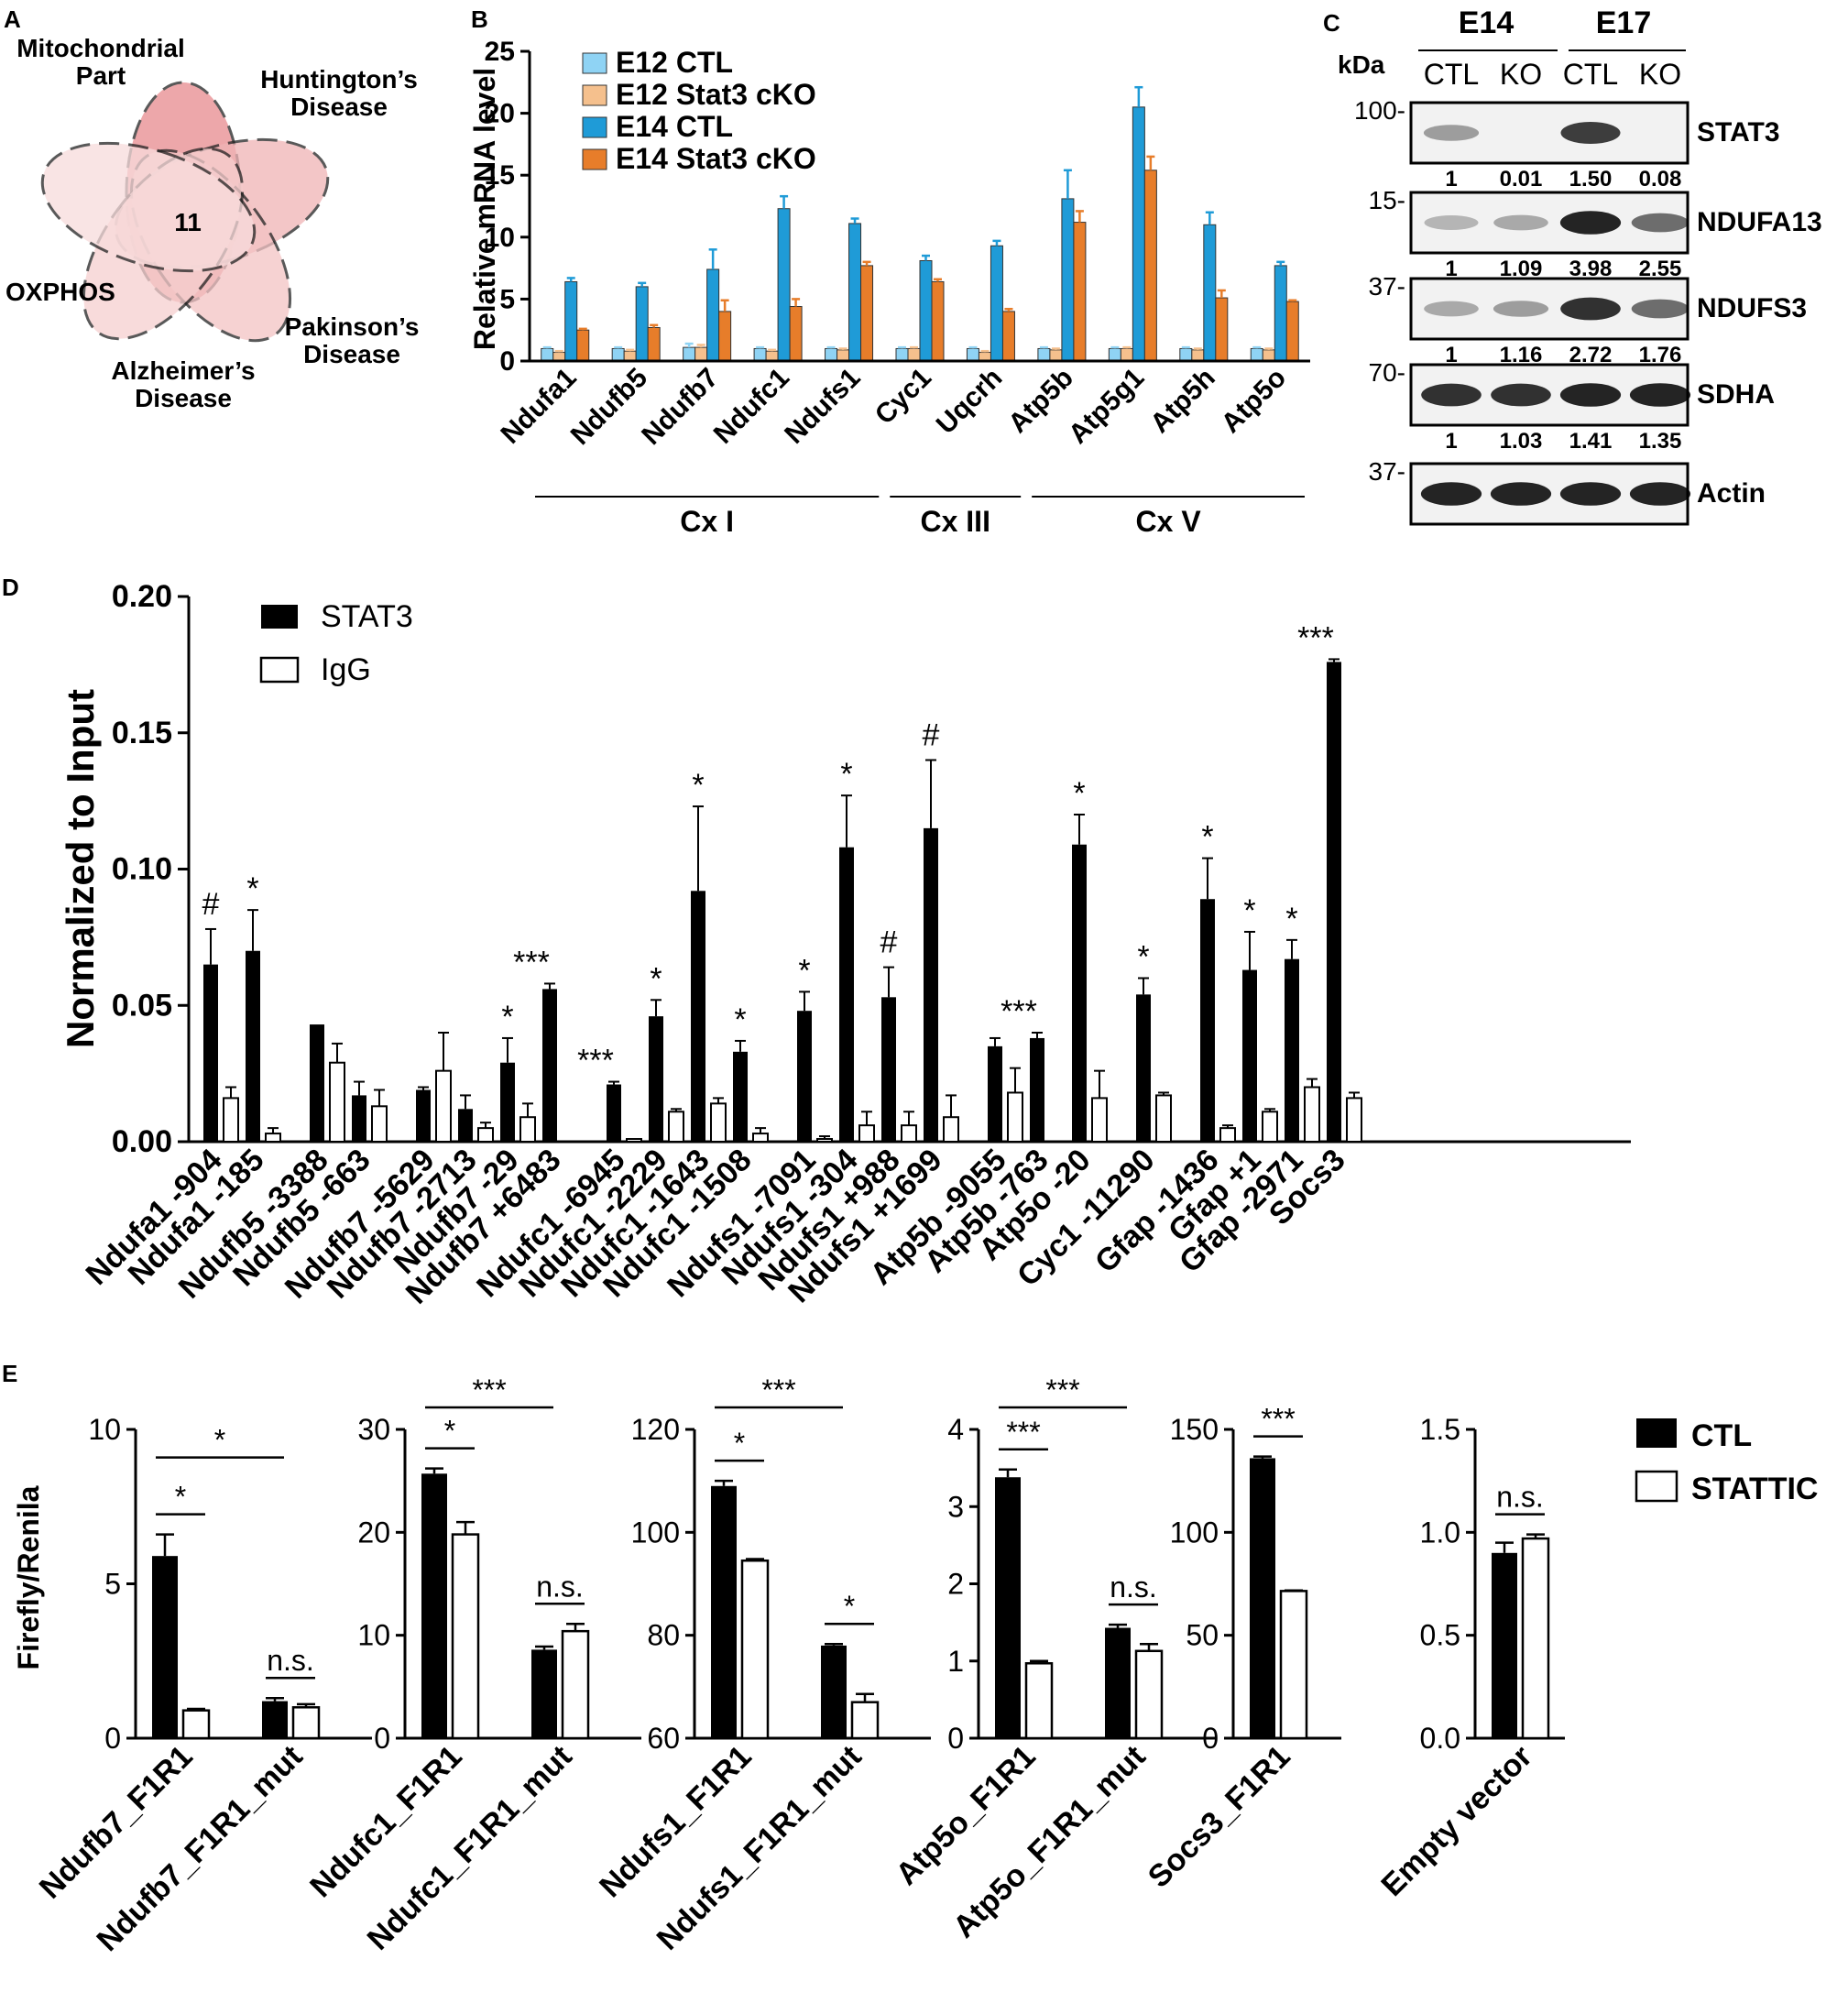 This screenshot has width=1848, height=2003. Describe the element at coordinates (80, 868) in the screenshot. I see `y-axis-title-d: Normalized to Input` at that location.